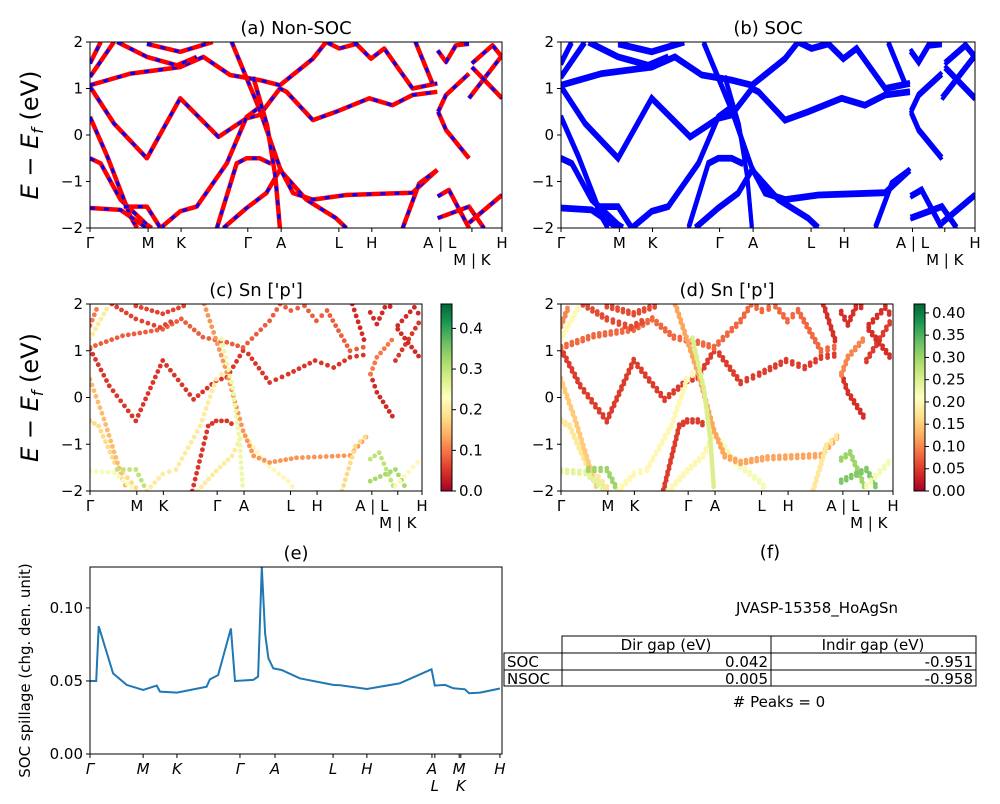  I want to click on x-tick-label: Γ, so click(561, 243).